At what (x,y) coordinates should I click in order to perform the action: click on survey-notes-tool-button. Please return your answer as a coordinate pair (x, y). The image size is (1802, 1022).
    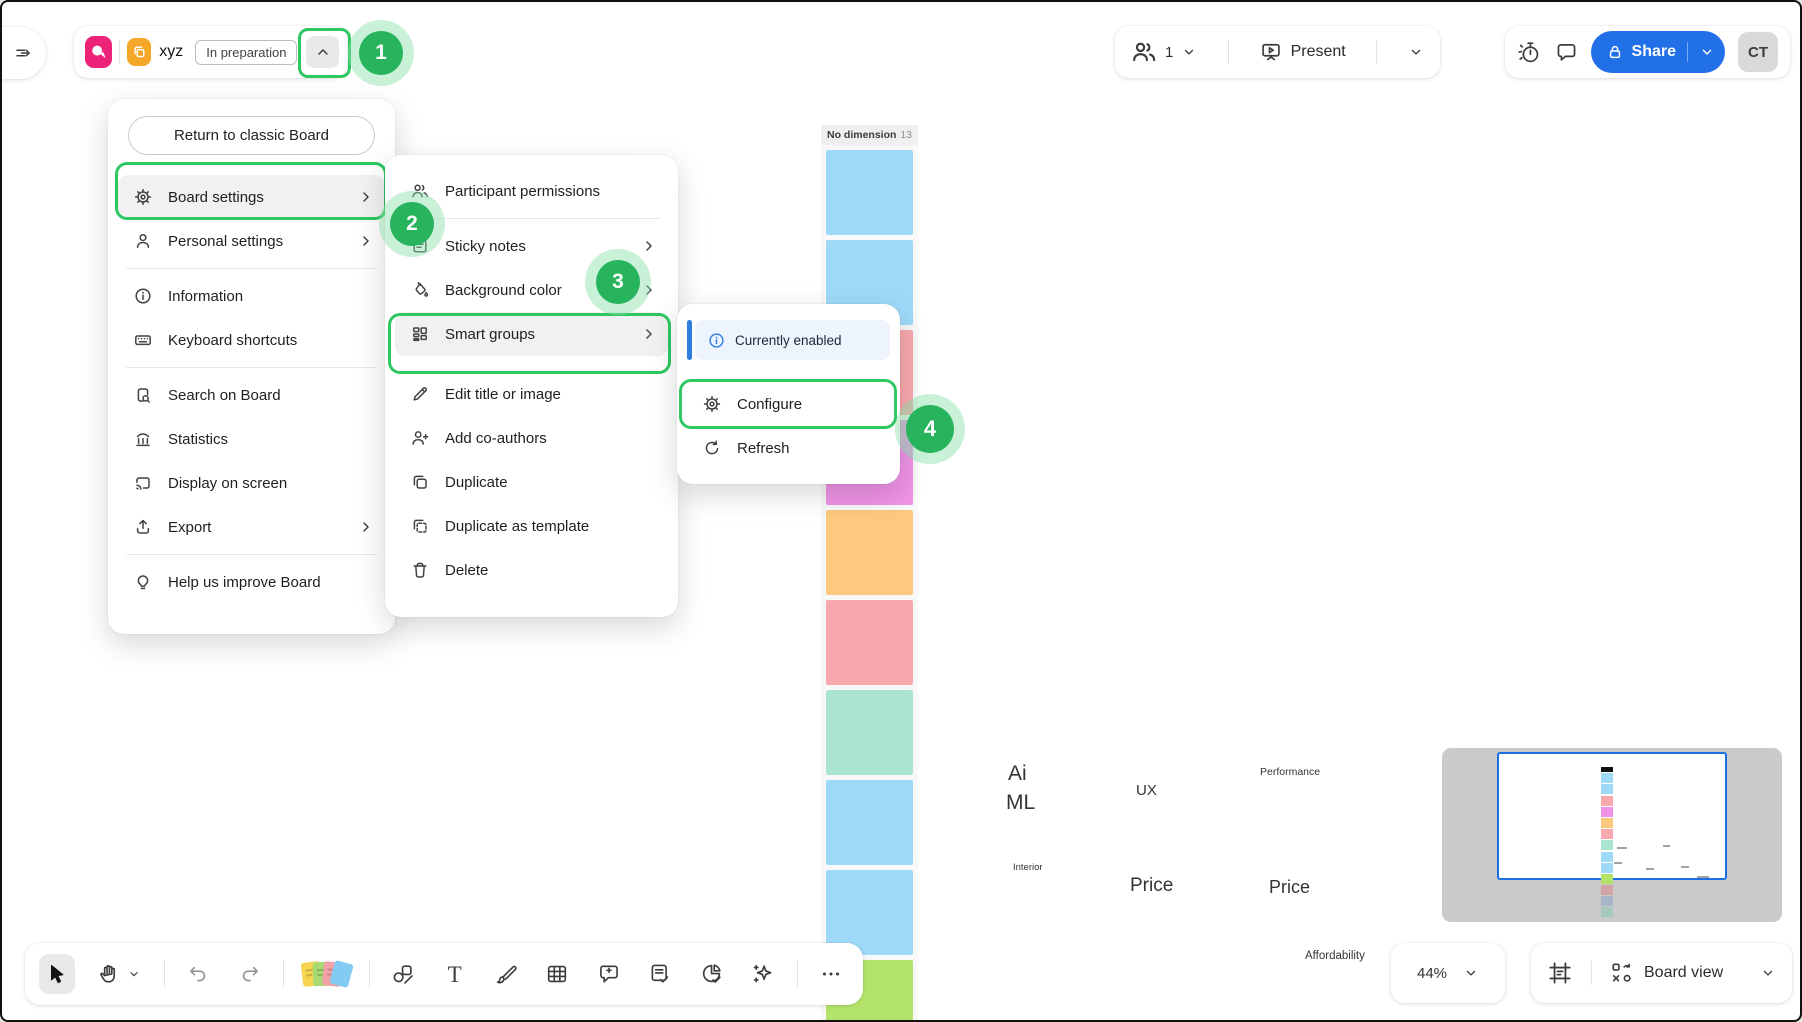
    Looking at the image, I should click on (660, 974).